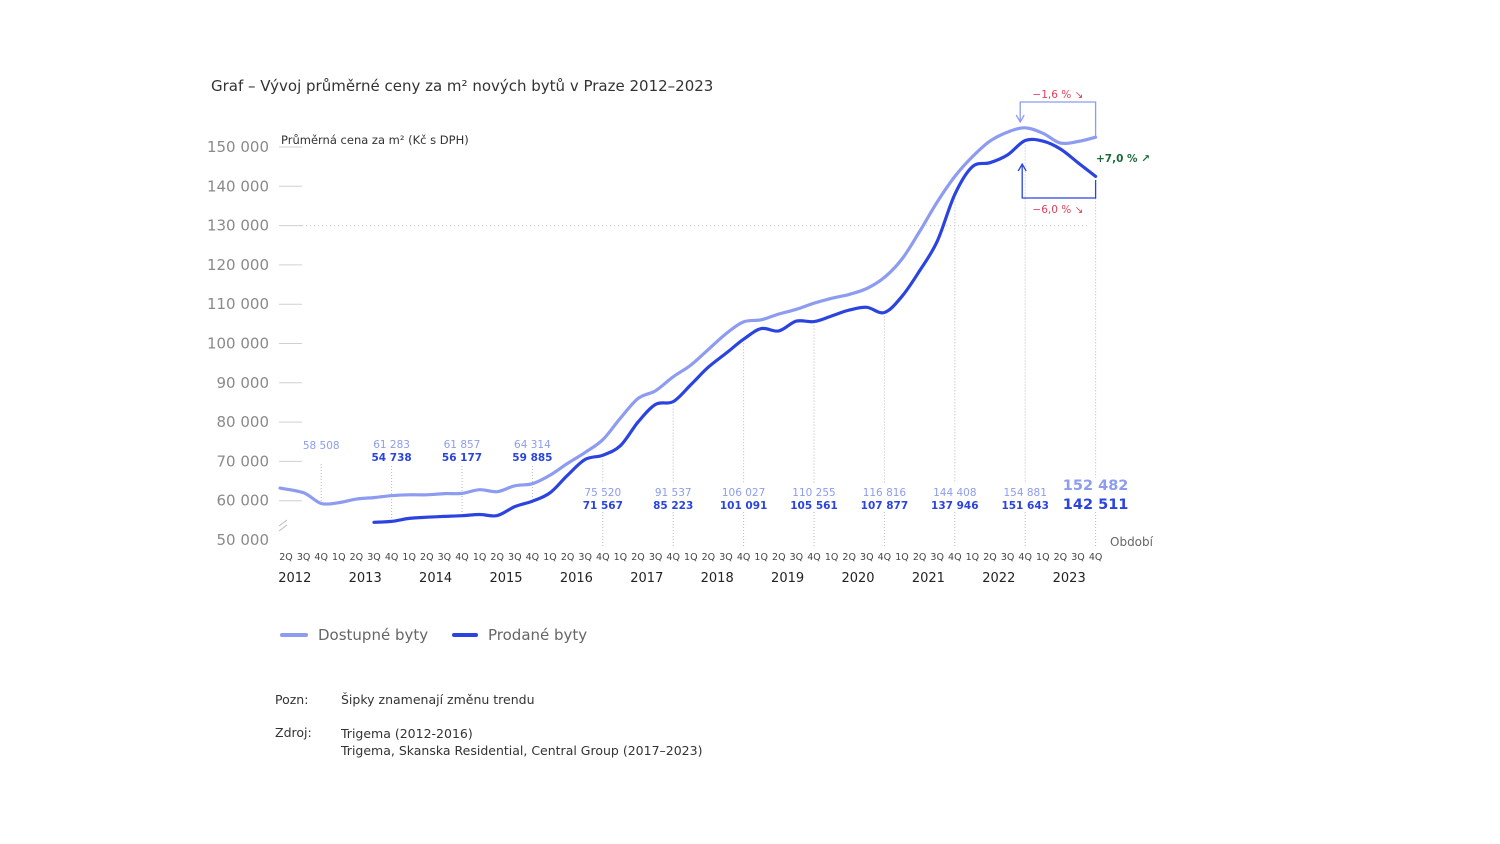  I want to click on note-row: Pozn: Šipky znamenají změnu trendu, so click(488, 699).